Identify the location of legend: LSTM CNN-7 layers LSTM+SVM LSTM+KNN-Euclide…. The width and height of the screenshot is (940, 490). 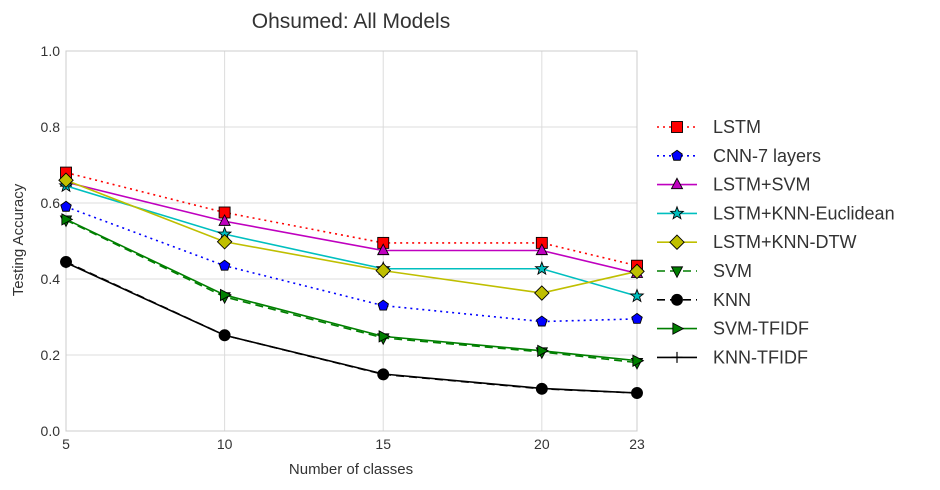
(776, 242).